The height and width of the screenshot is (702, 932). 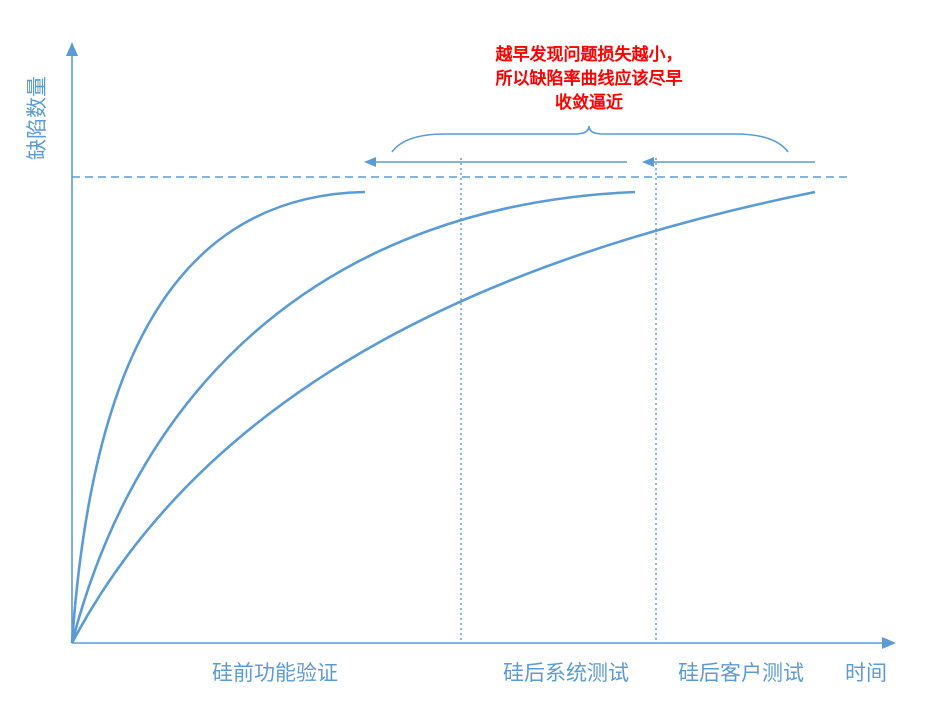 I want to click on left-arrow-1-head-icon, so click(x=370, y=162).